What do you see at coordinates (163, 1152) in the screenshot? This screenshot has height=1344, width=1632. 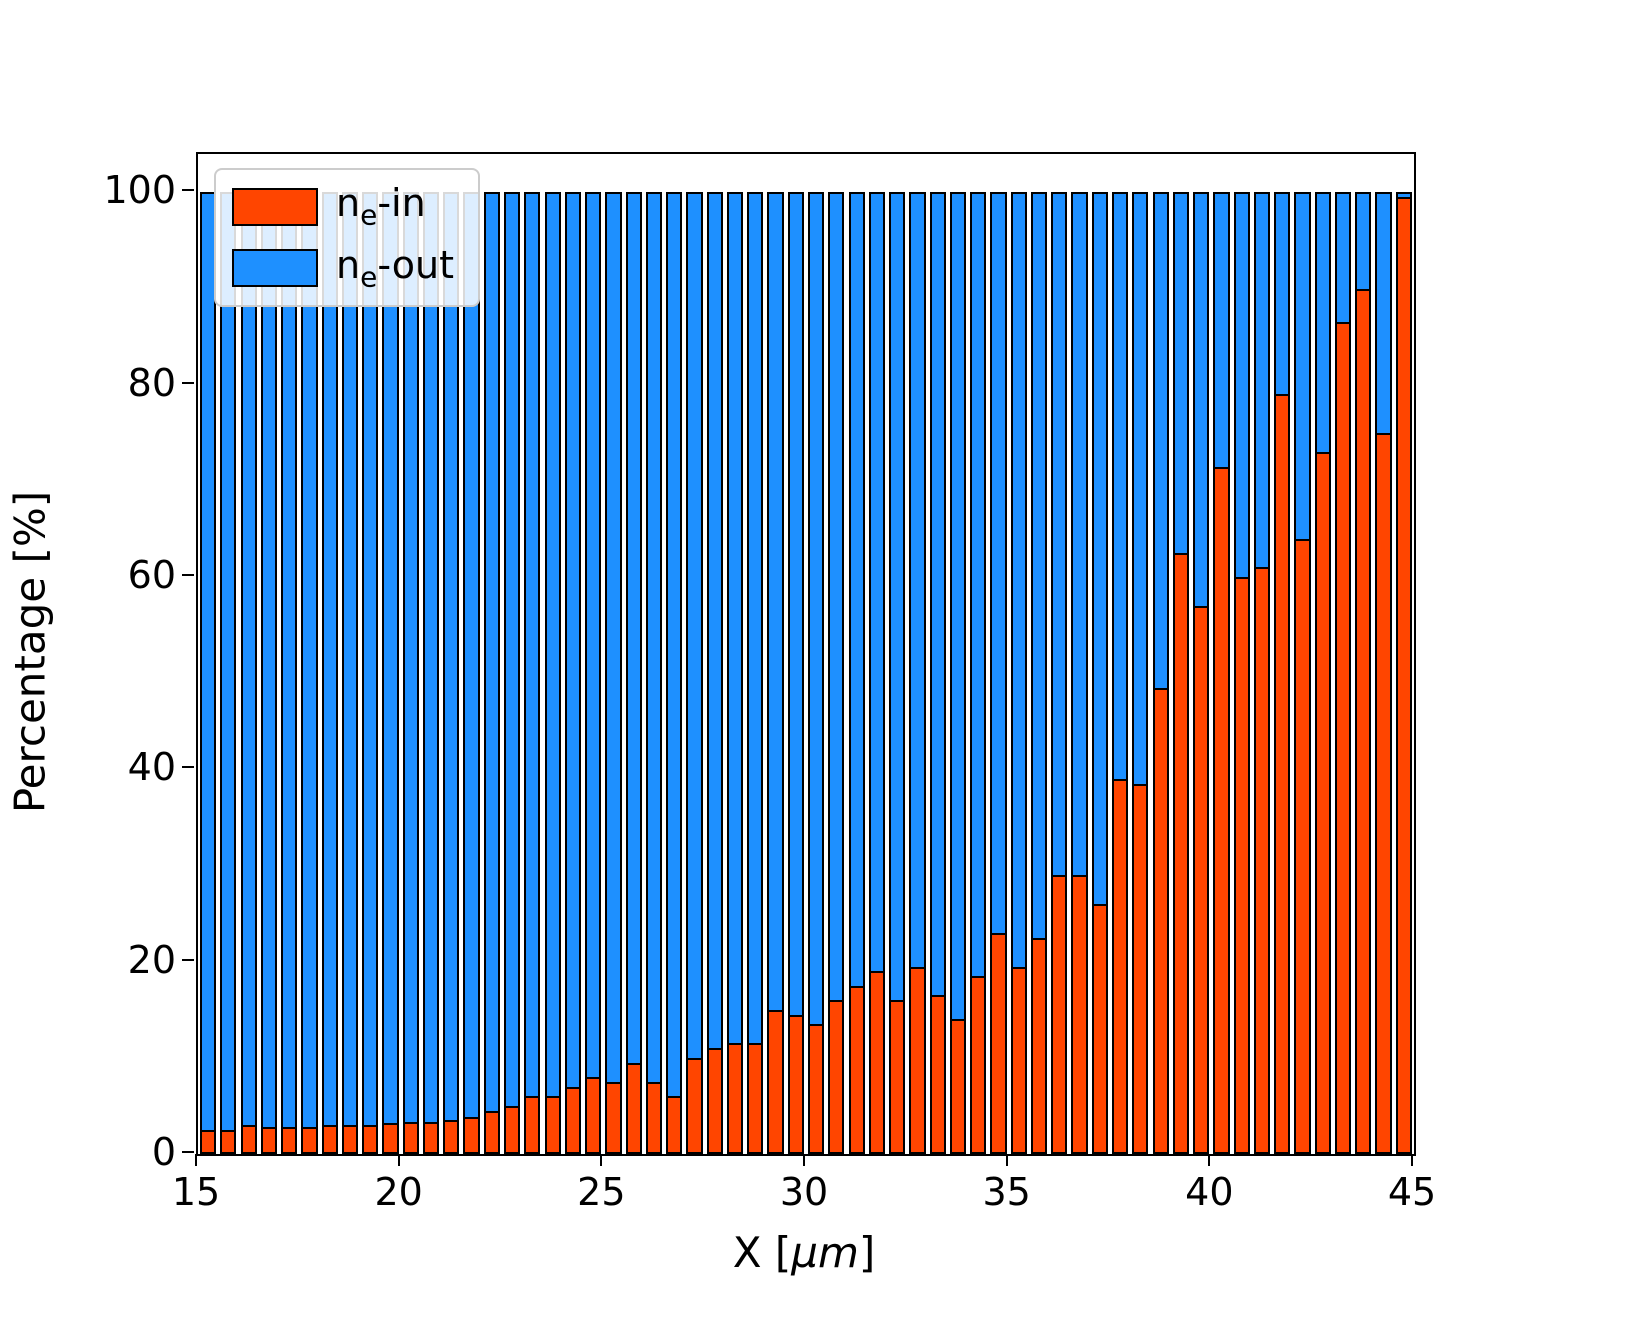 I see `y-tick-label: 0` at bounding box center [163, 1152].